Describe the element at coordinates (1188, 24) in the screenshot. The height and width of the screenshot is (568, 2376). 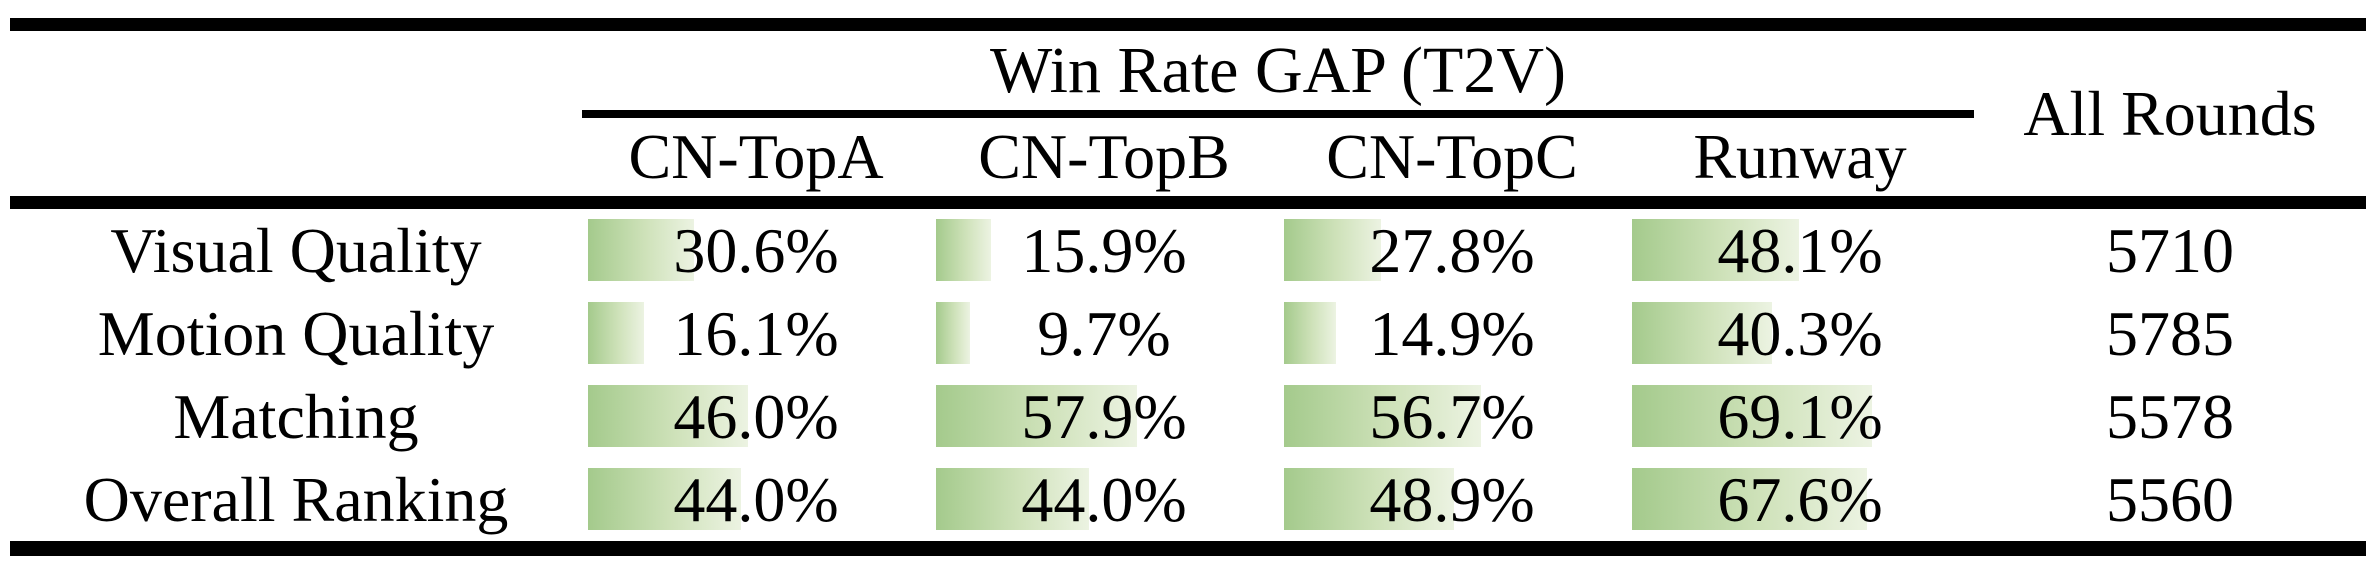
I see `top-rule` at that location.